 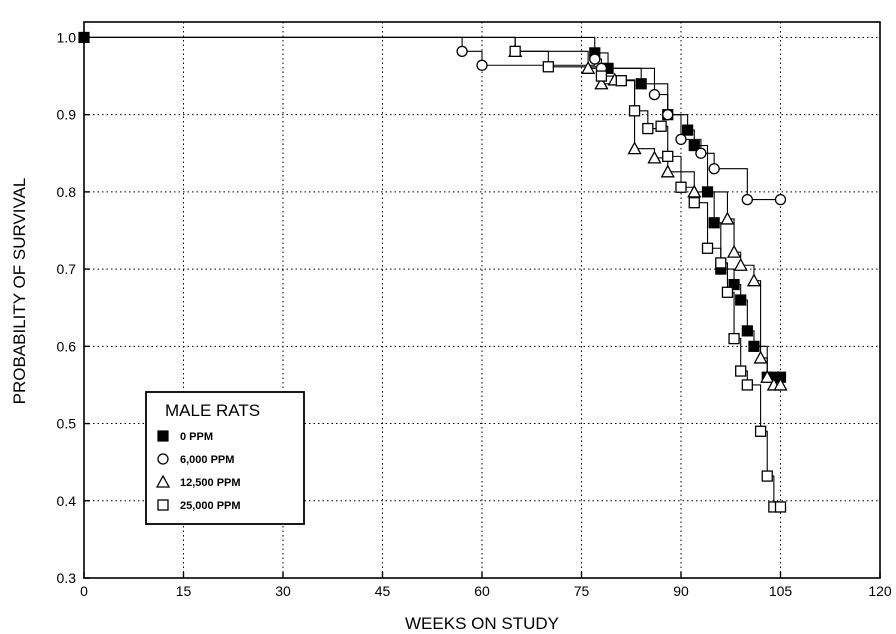 What do you see at coordinates (283, 591) in the screenshot?
I see `x-tick-label: 30` at bounding box center [283, 591].